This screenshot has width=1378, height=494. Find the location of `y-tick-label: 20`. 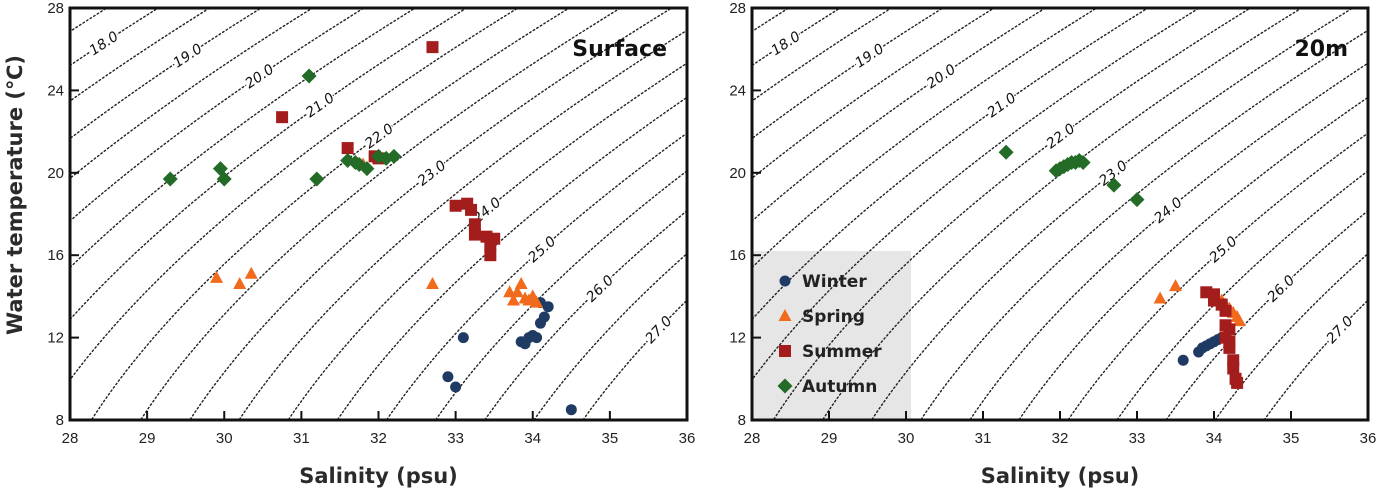

y-tick-label: 20 is located at coordinates (737, 173).